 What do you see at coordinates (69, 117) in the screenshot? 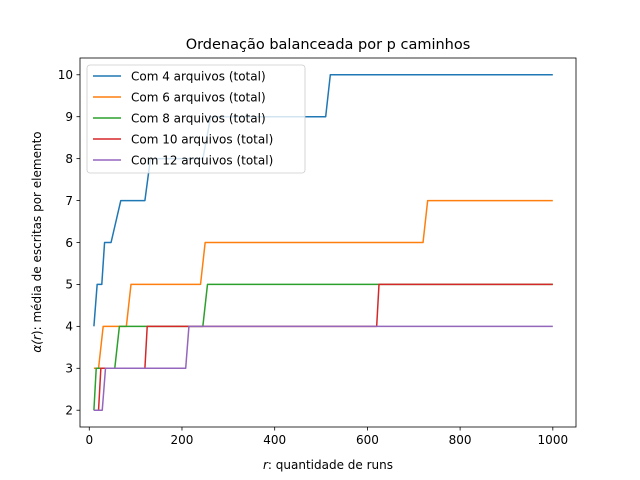
I see `y-tick-label: 9` at bounding box center [69, 117].